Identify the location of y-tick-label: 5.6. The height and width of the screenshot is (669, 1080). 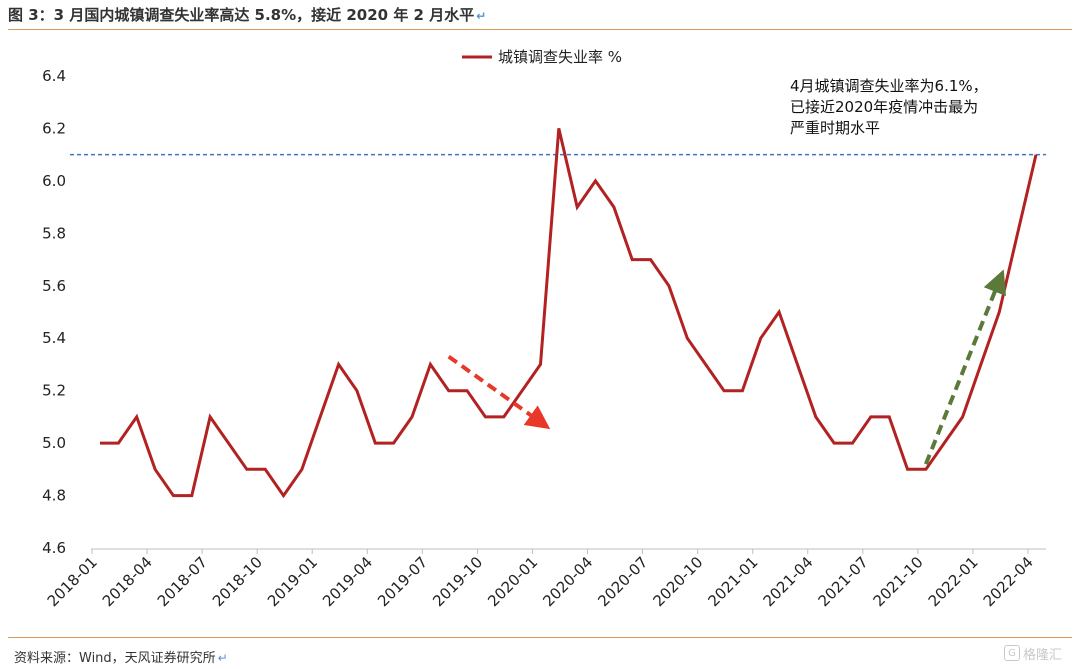
(54, 286).